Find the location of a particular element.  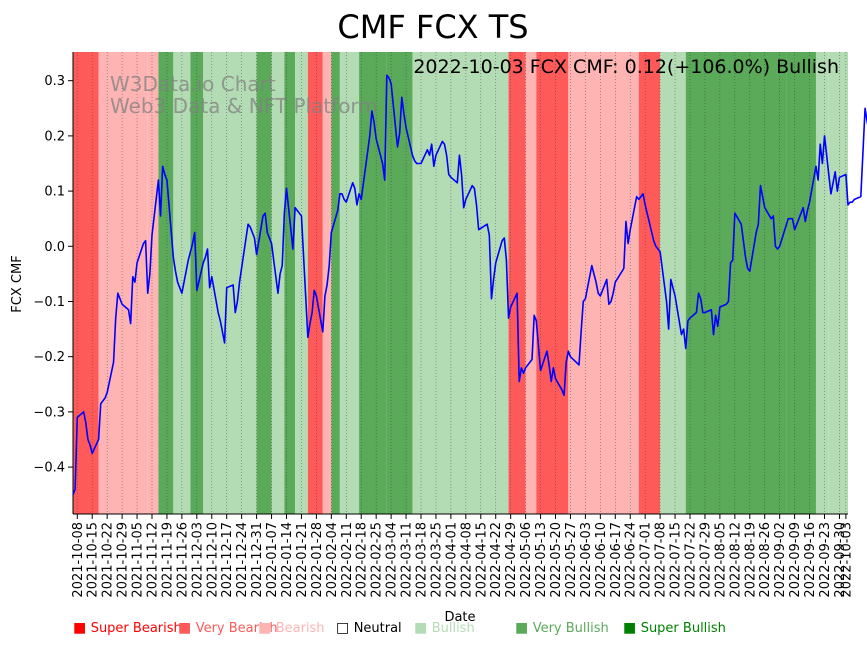

x-tick-label-39: 2022-07-08 is located at coordinates (661, 560).